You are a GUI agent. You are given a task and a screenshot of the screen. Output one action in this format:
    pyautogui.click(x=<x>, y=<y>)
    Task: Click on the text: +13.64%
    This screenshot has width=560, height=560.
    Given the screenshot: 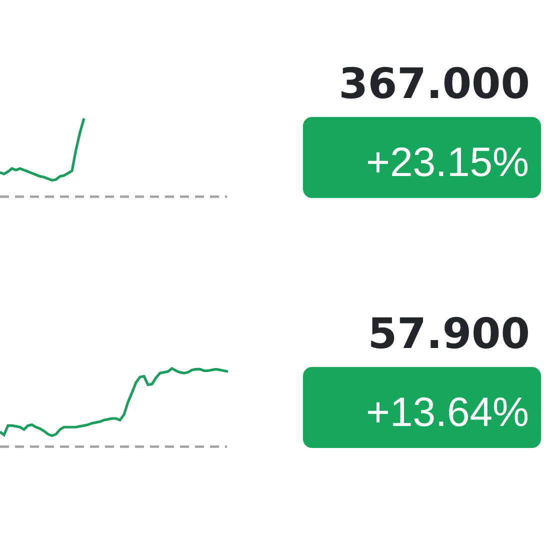 What is the action you would take?
    pyautogui.click(x=447, y=412)
    